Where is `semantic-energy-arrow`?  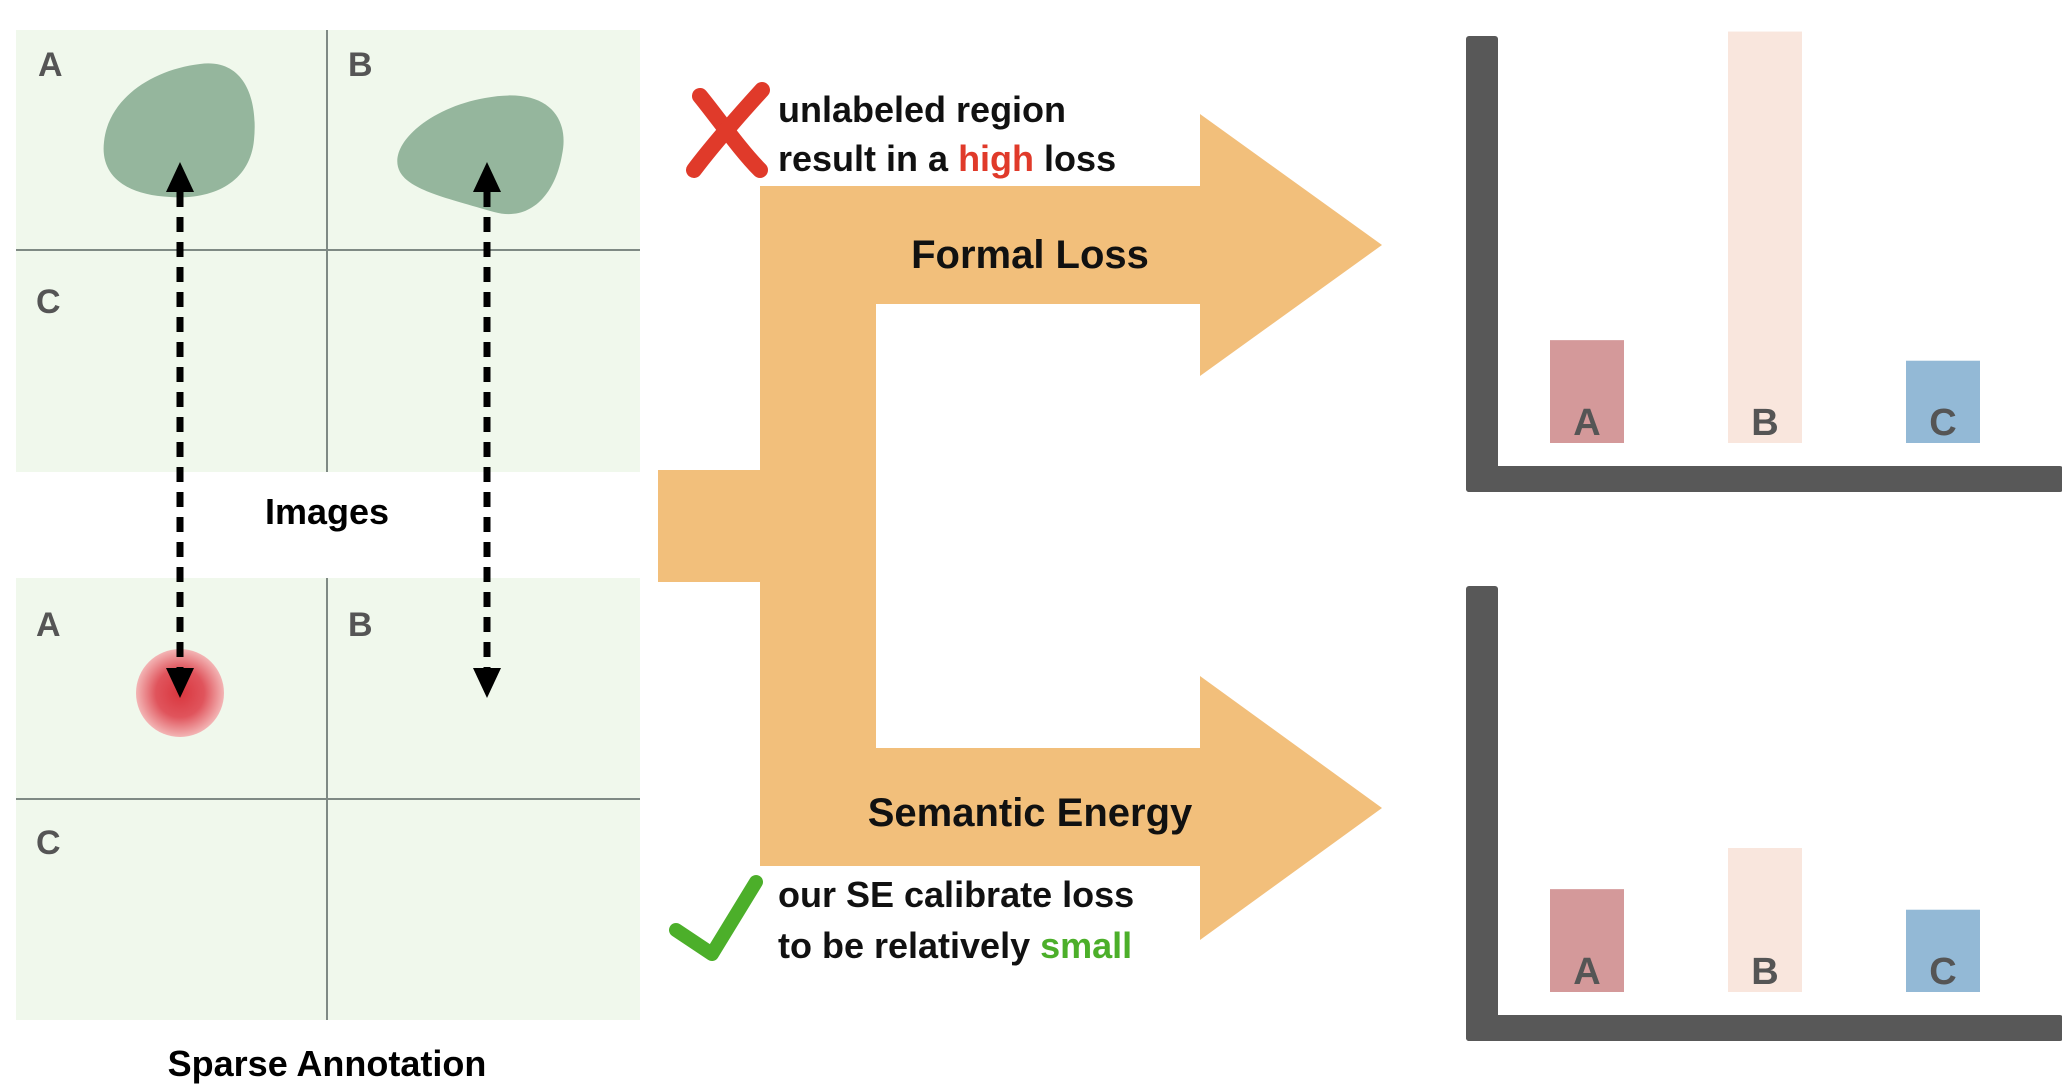
semantic-energy-arrow is located at coordinates (1071, 808).